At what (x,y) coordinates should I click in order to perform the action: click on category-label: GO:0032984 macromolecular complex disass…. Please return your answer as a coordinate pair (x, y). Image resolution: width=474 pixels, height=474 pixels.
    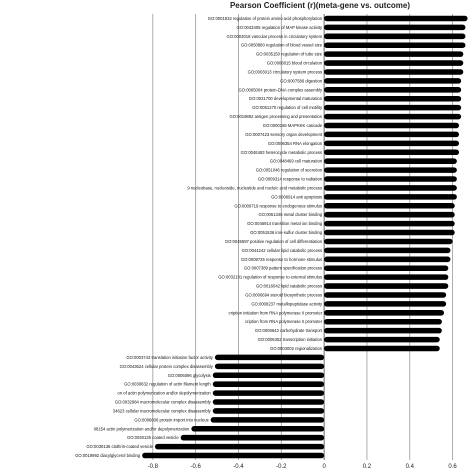
    Looking at the image, I should click on (163, 402).